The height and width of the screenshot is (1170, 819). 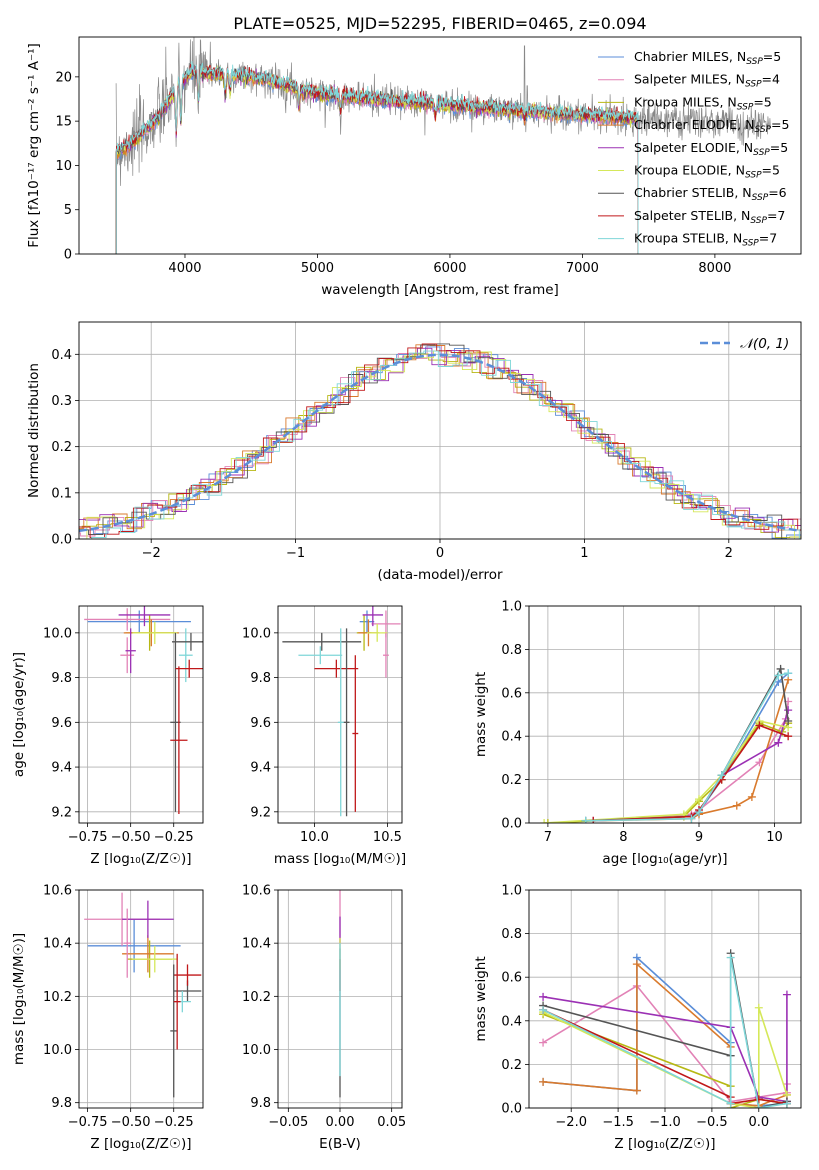 What do you see at coordinates (61, 540) in the screenshot?
I see `residuals-ytick-label: 0.0` at bounding box center [61, 540].